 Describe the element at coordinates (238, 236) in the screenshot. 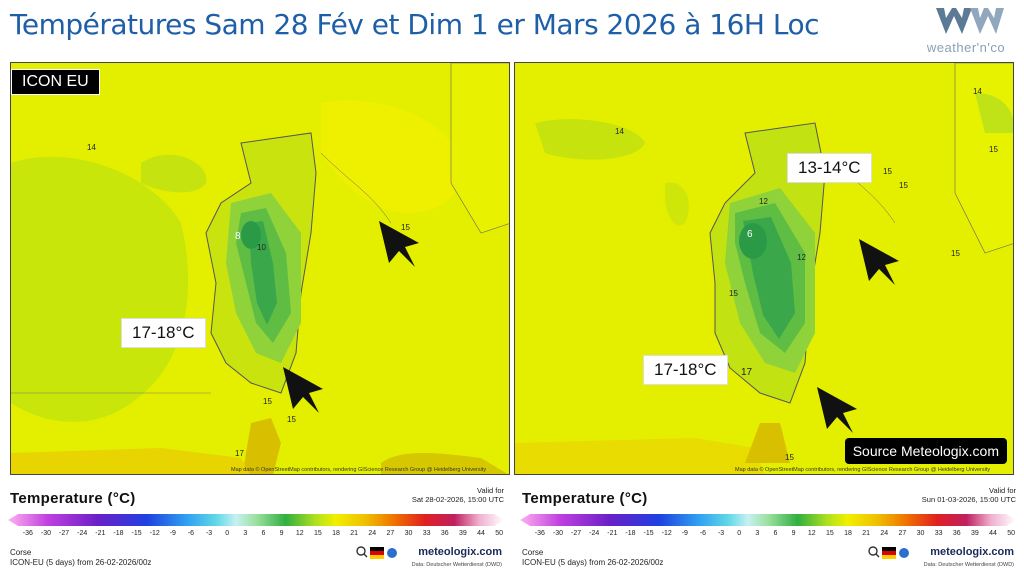

I see `contour-label: 8` at that location.